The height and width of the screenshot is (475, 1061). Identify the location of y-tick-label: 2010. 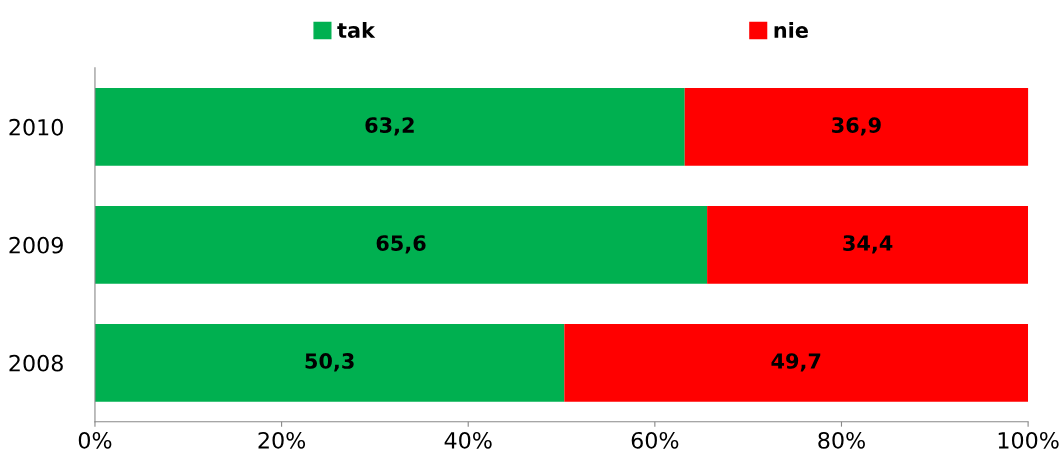
(36, 127).